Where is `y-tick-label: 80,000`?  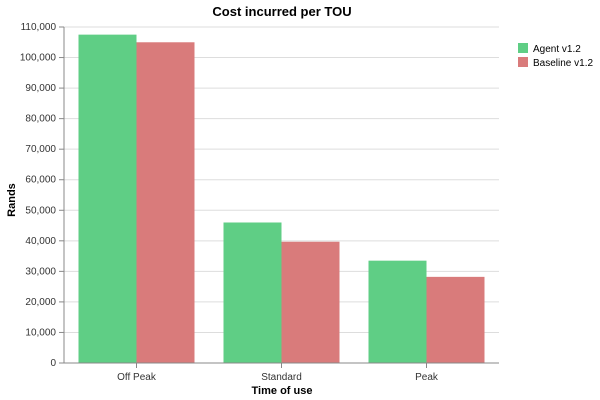
y-tick-label: 80,000 is located at coordinates (40, 119).